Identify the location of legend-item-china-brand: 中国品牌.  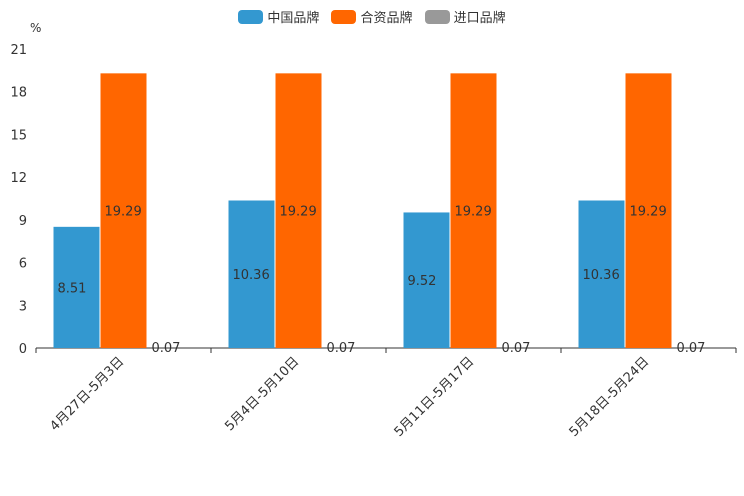
(278, 16).